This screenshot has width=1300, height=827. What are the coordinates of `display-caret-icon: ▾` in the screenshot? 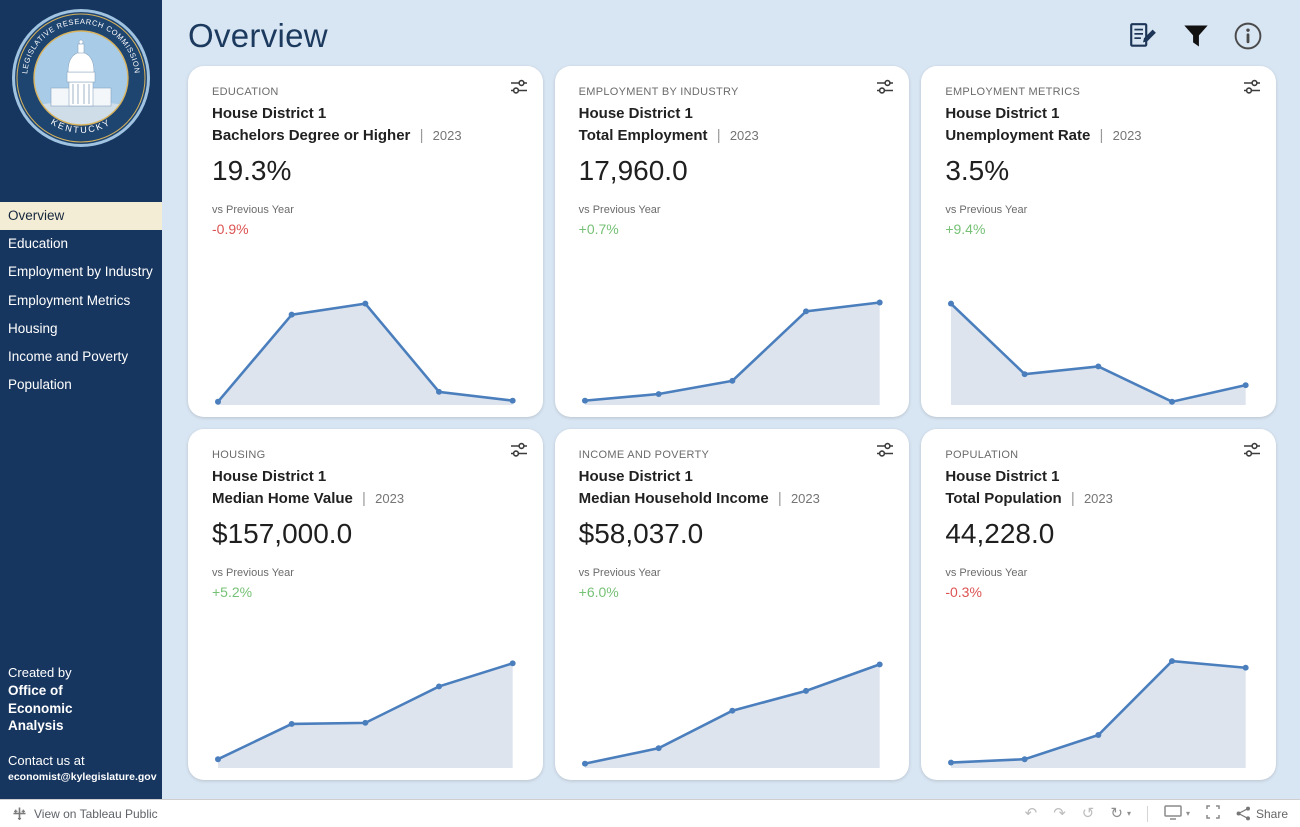 It's located at (1187, 813).